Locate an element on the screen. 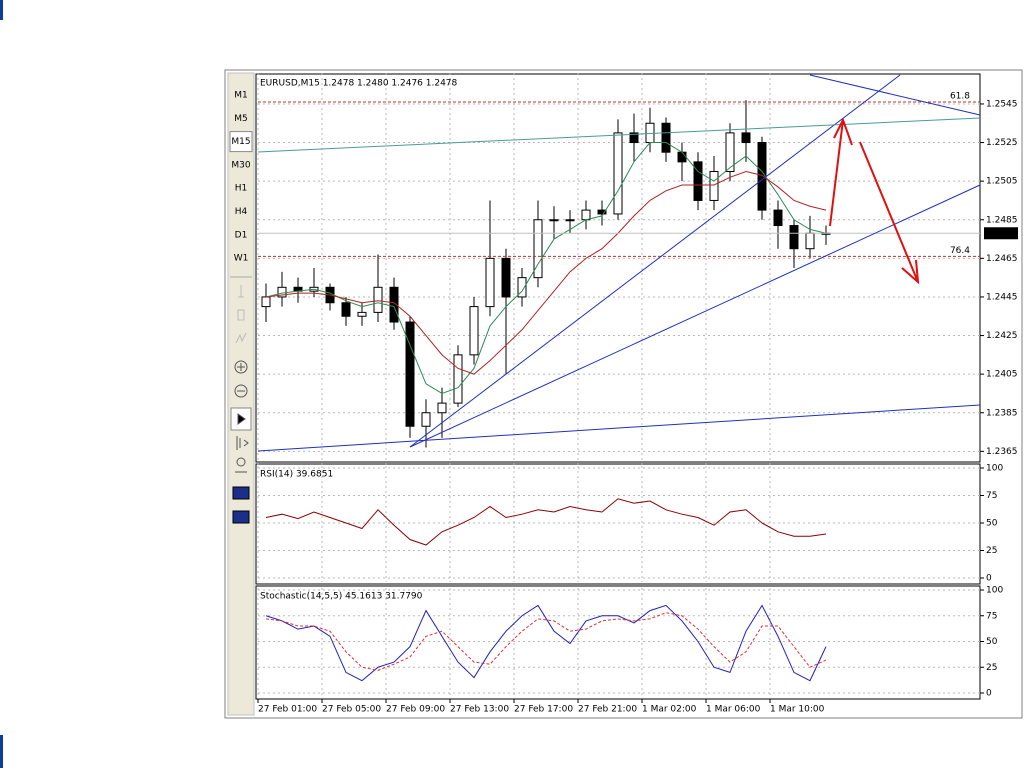 The image size is (1024, 772). tool-icons is located at coordinates (241, 400).